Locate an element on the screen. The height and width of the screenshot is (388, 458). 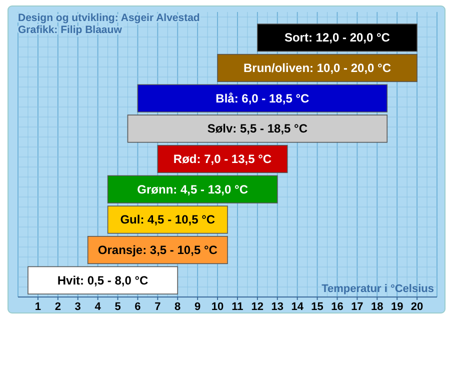
x-tick-label: 5 is located at coordinates (117, 307).